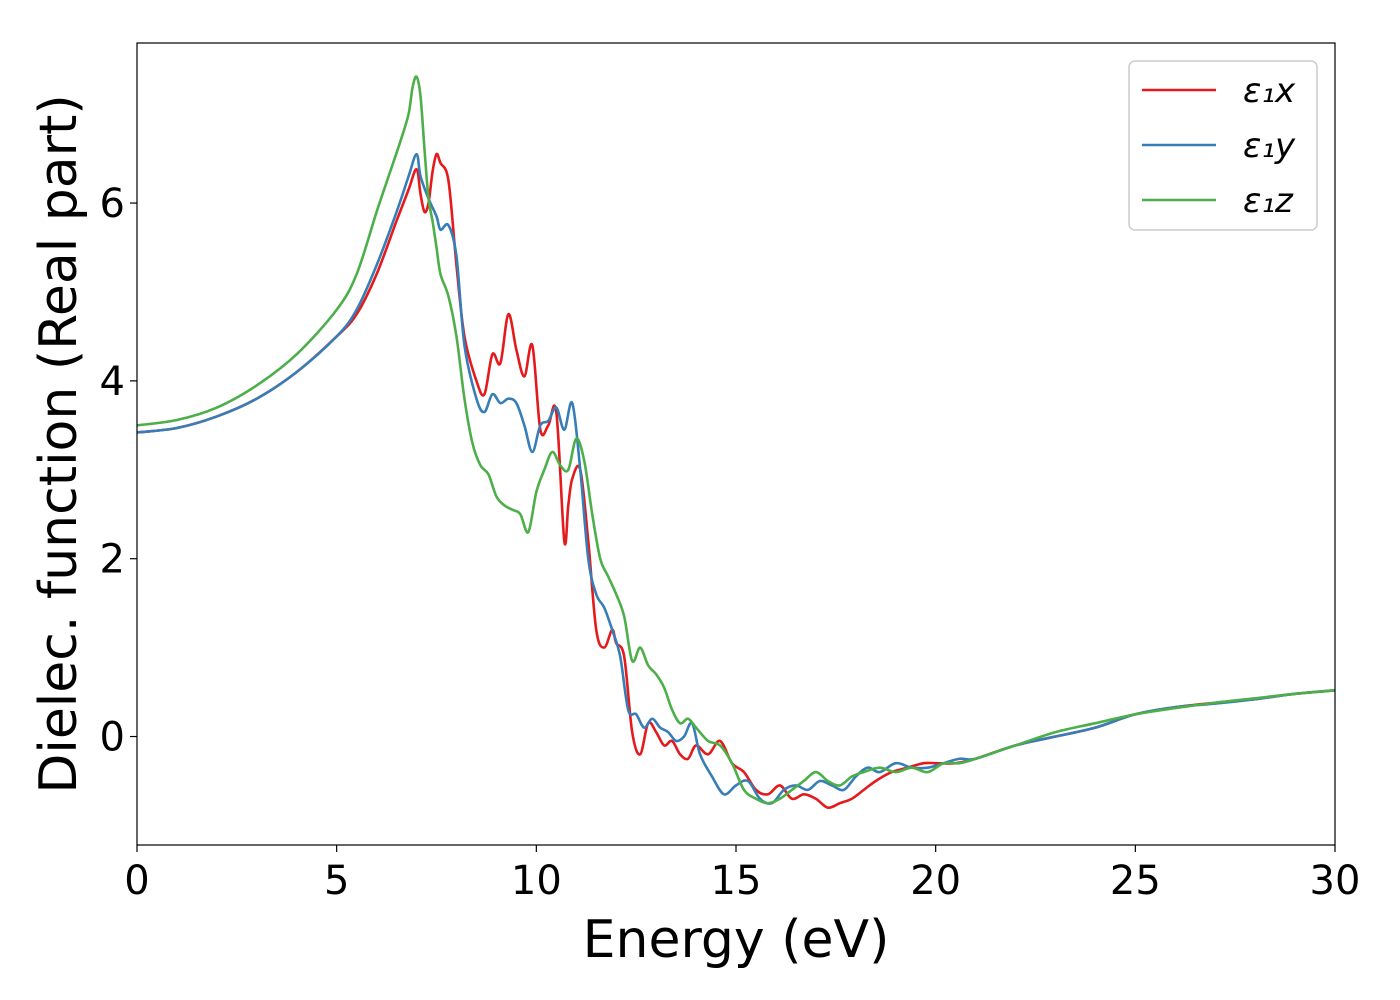 The height and width of the screenshot is (1000, 1400). Describe the element at coordinates (736, 940) in the screenshot. I see `x-axis-label: Energy (eV)` at that location.